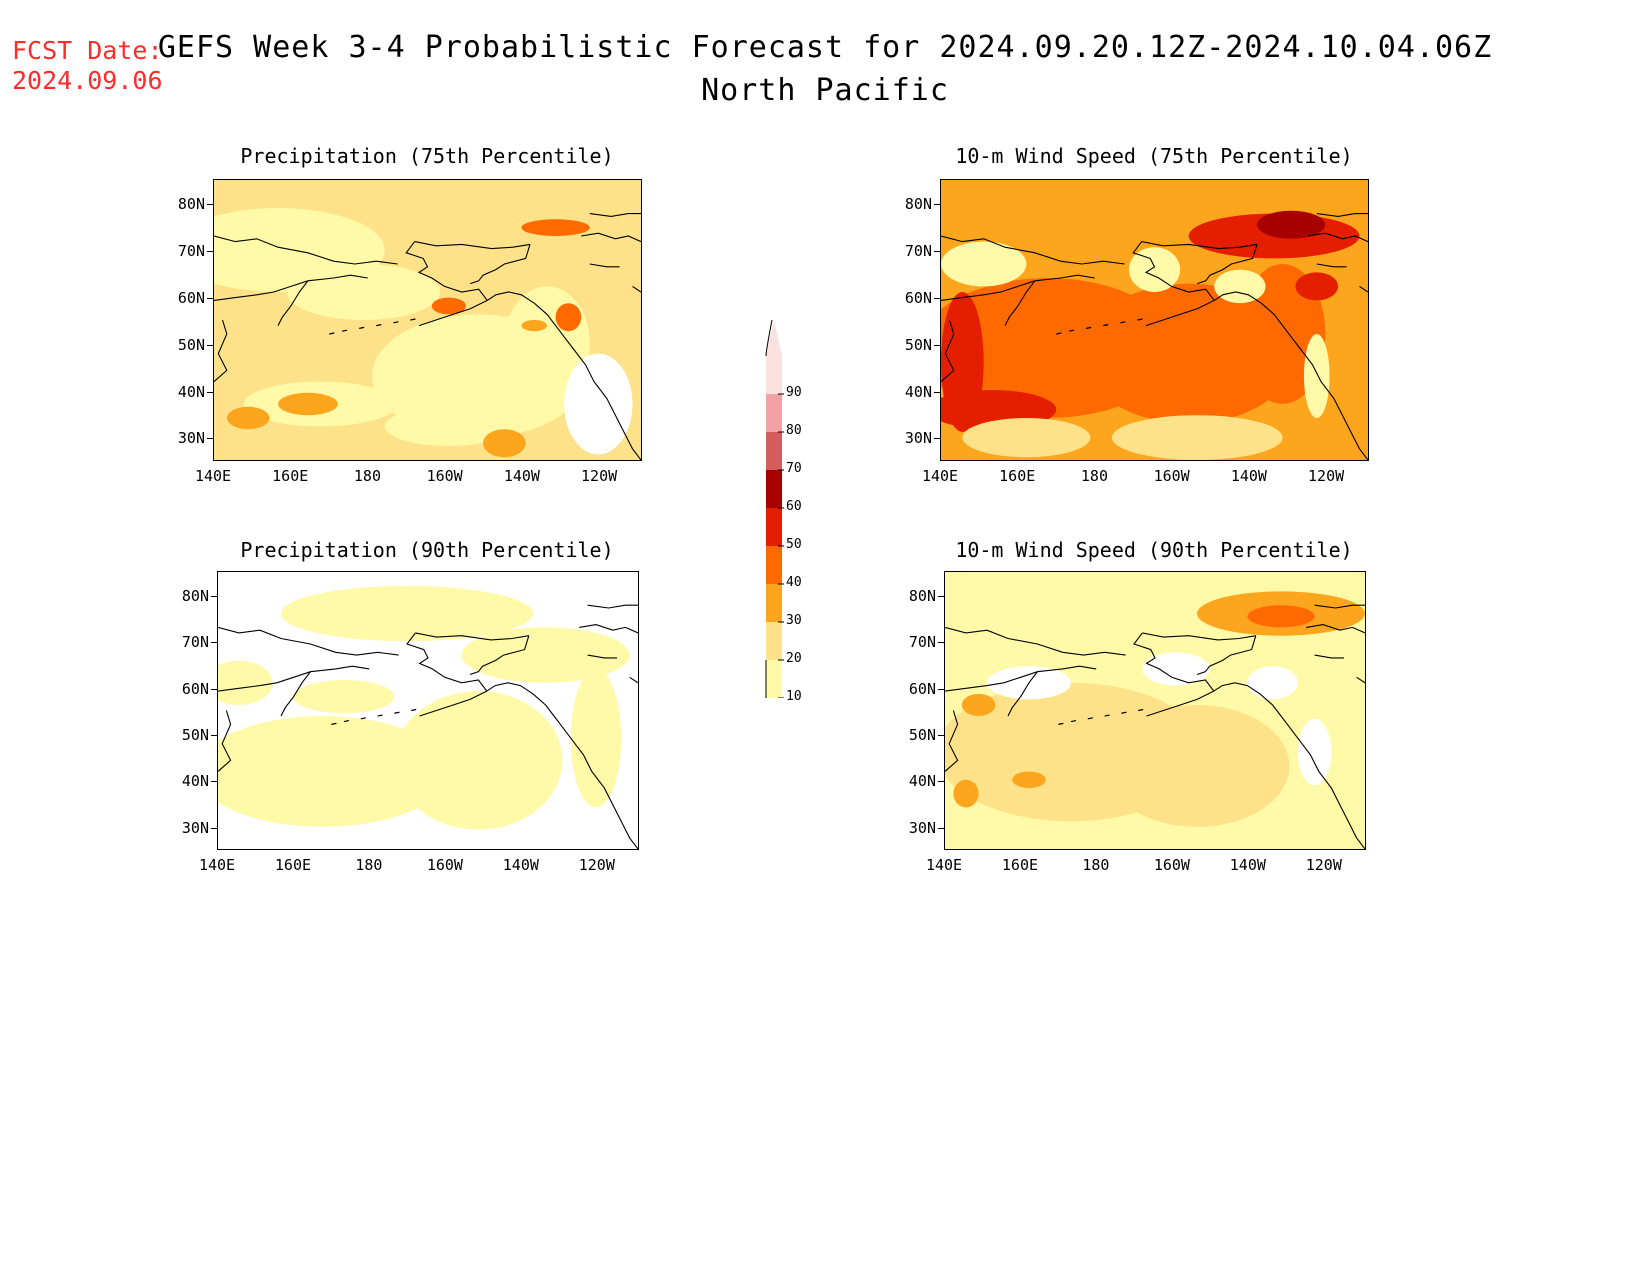 This screenshot has height=1275, width=1650. I want to click on forecast-date-value: 2024.09.06, so click(87, 80).